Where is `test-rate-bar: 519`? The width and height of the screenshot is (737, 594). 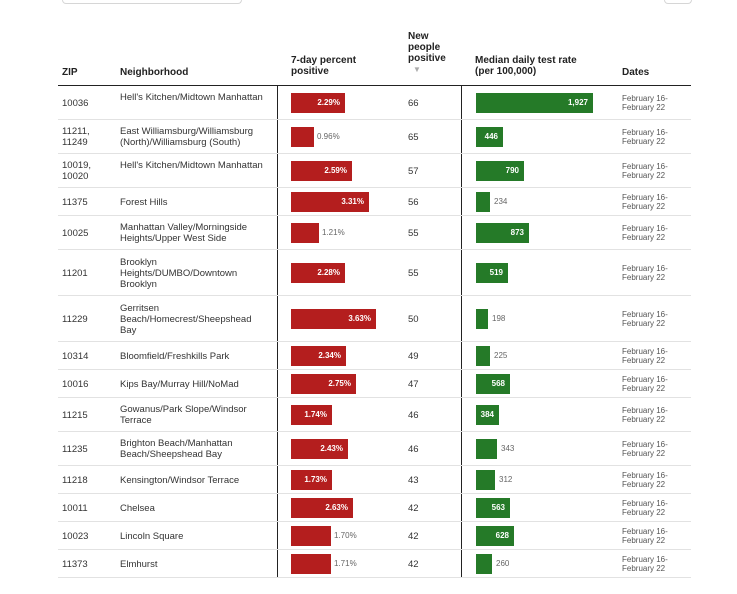 test-rate-bar: 519 is located at coordinates (492, 273).